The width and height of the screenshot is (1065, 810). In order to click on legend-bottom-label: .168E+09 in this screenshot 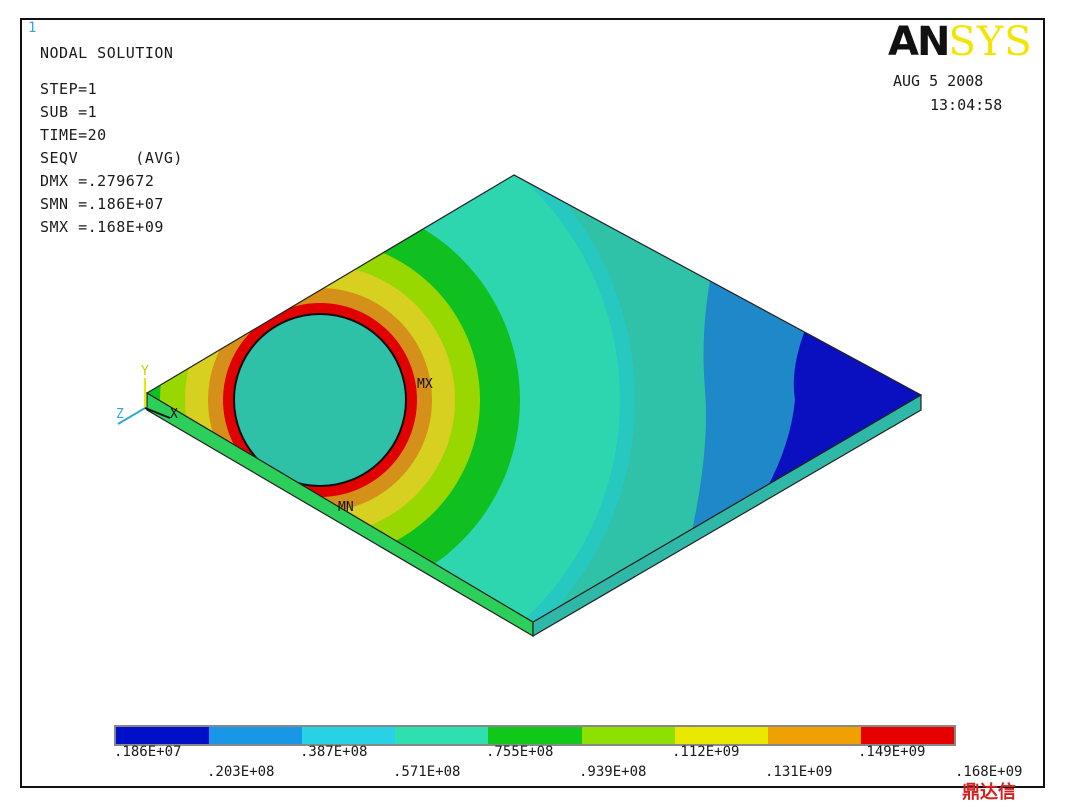, I will do `click(989, 772)`.